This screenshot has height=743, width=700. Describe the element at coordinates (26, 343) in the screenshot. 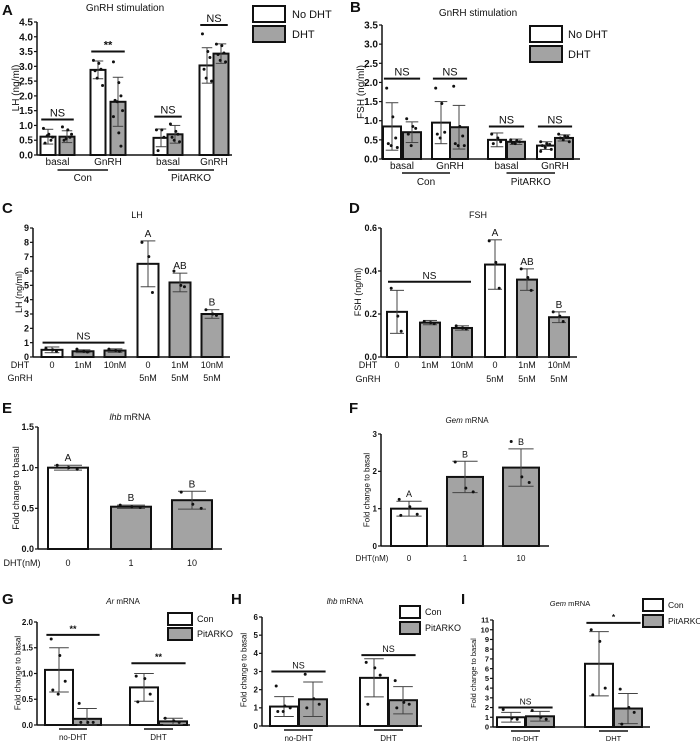

I see `y-tick-label: 1` at that location.